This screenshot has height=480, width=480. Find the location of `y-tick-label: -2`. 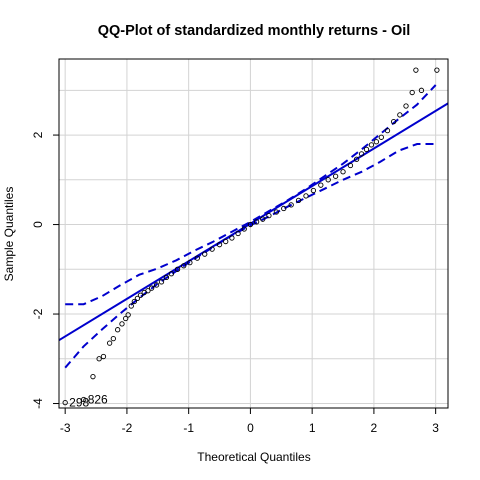

y-tick-label: -2 is located at coordinates (38, 313).